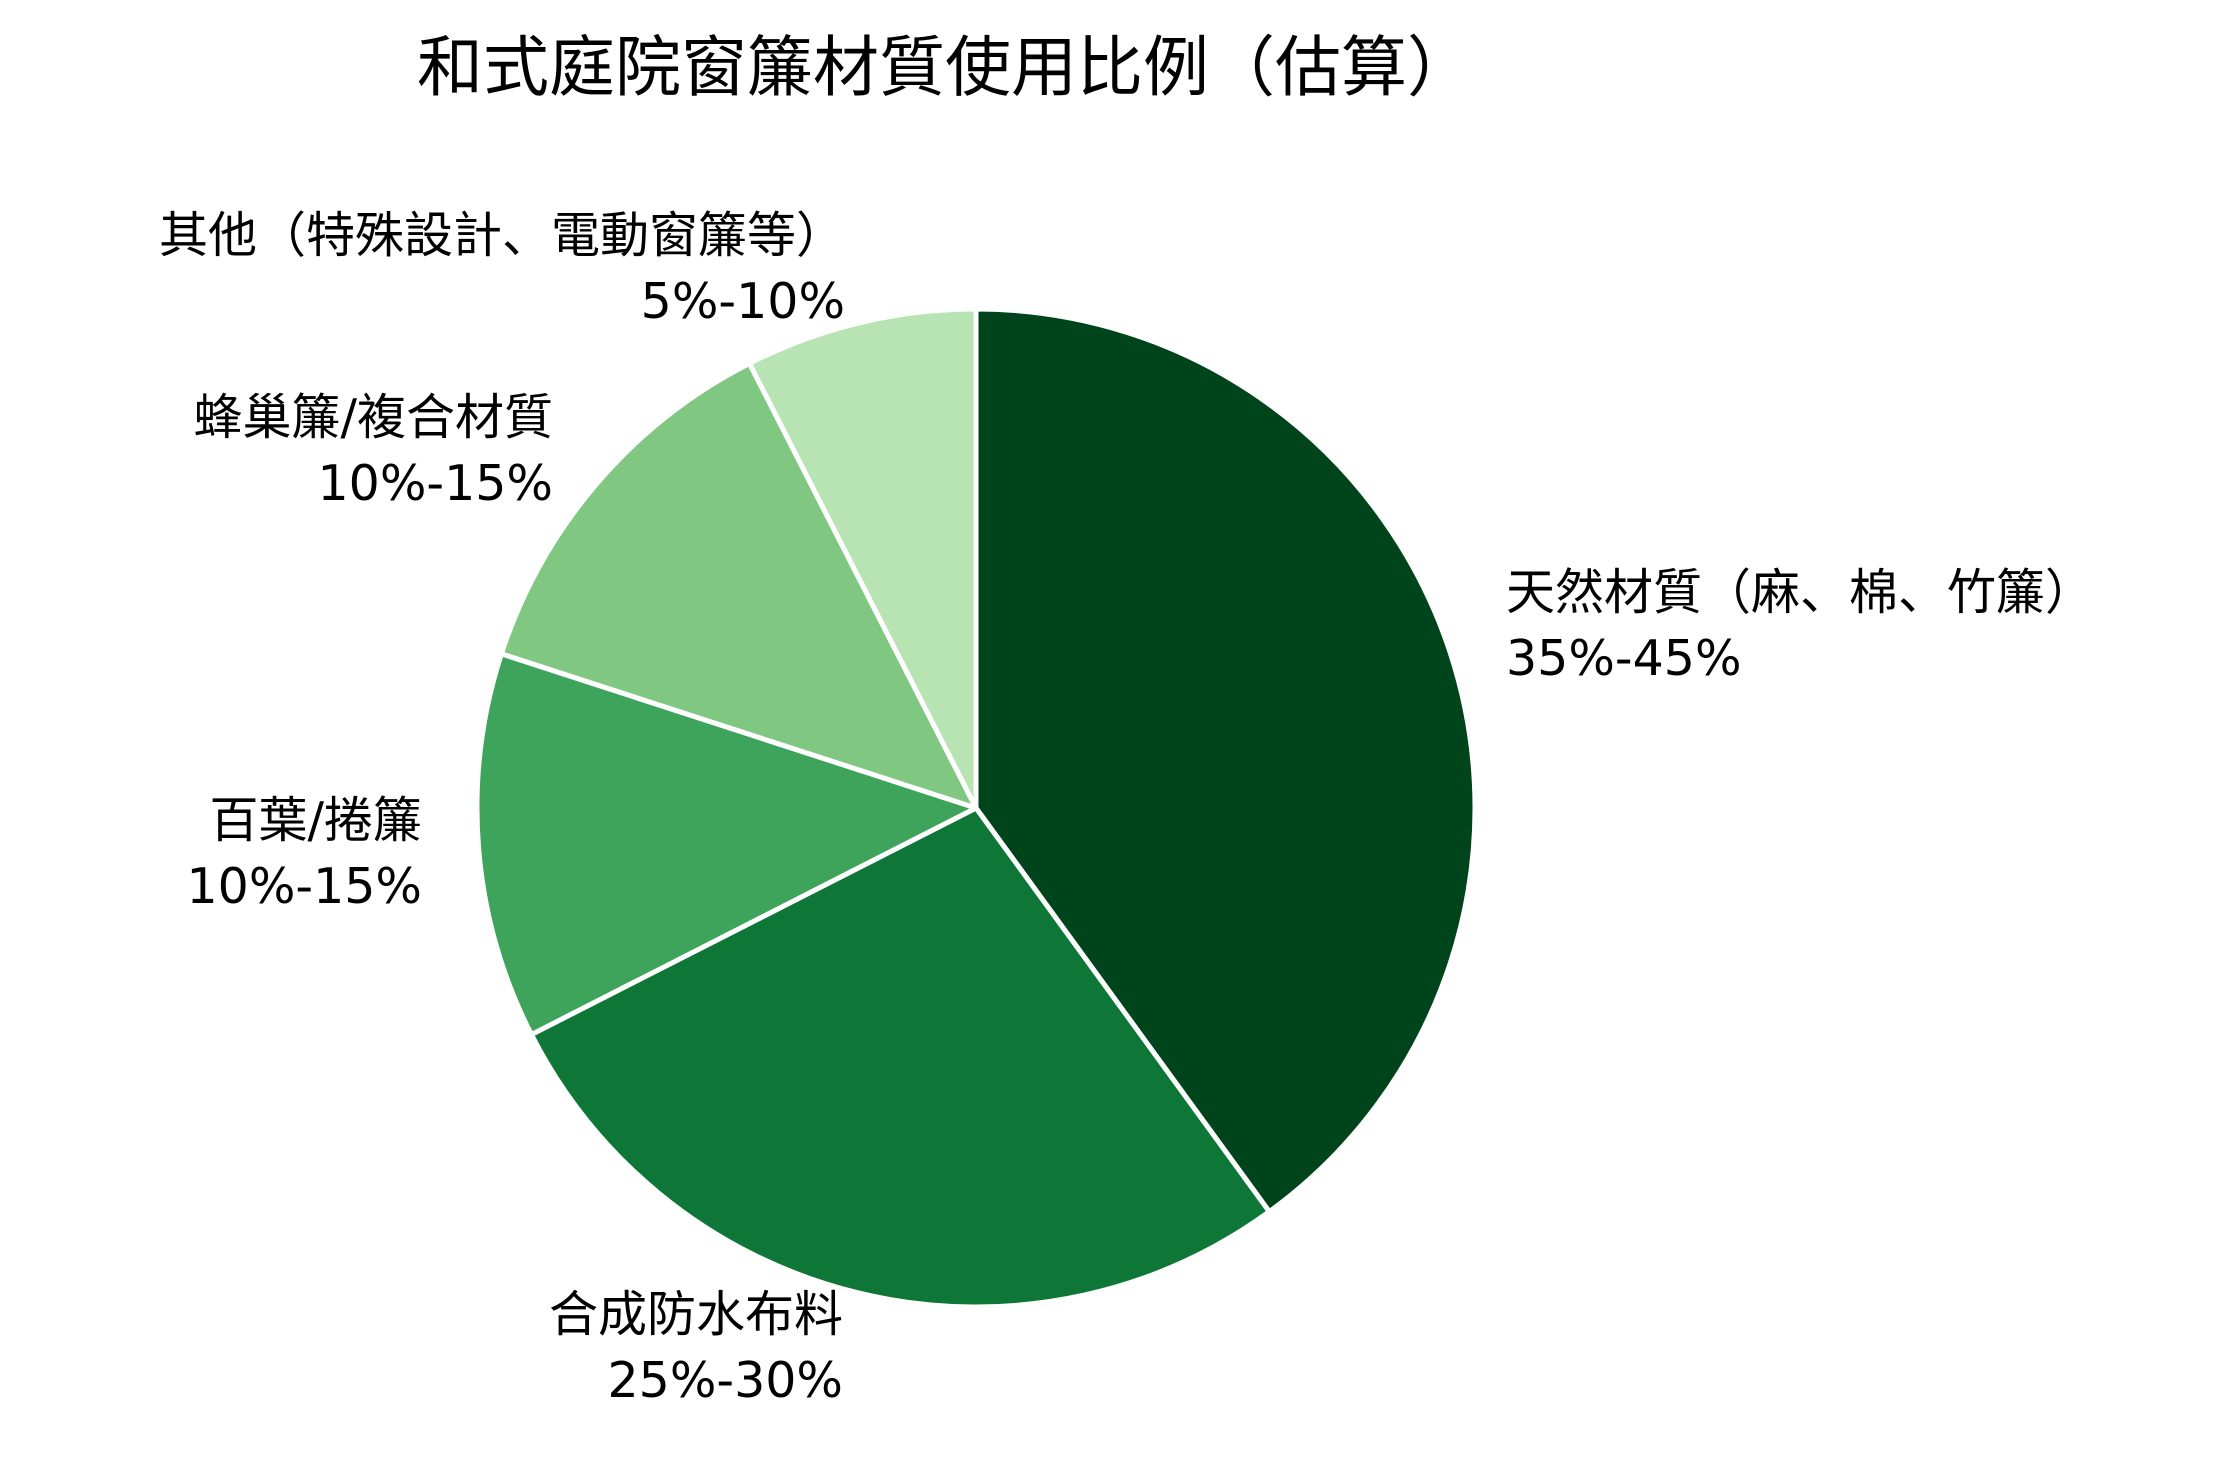 This screenshot has width=2233, height=1468. I want to click on slice-label-other: 其他（特殊設計、電動窗簾等） 5%-10%, so click(502, 269).